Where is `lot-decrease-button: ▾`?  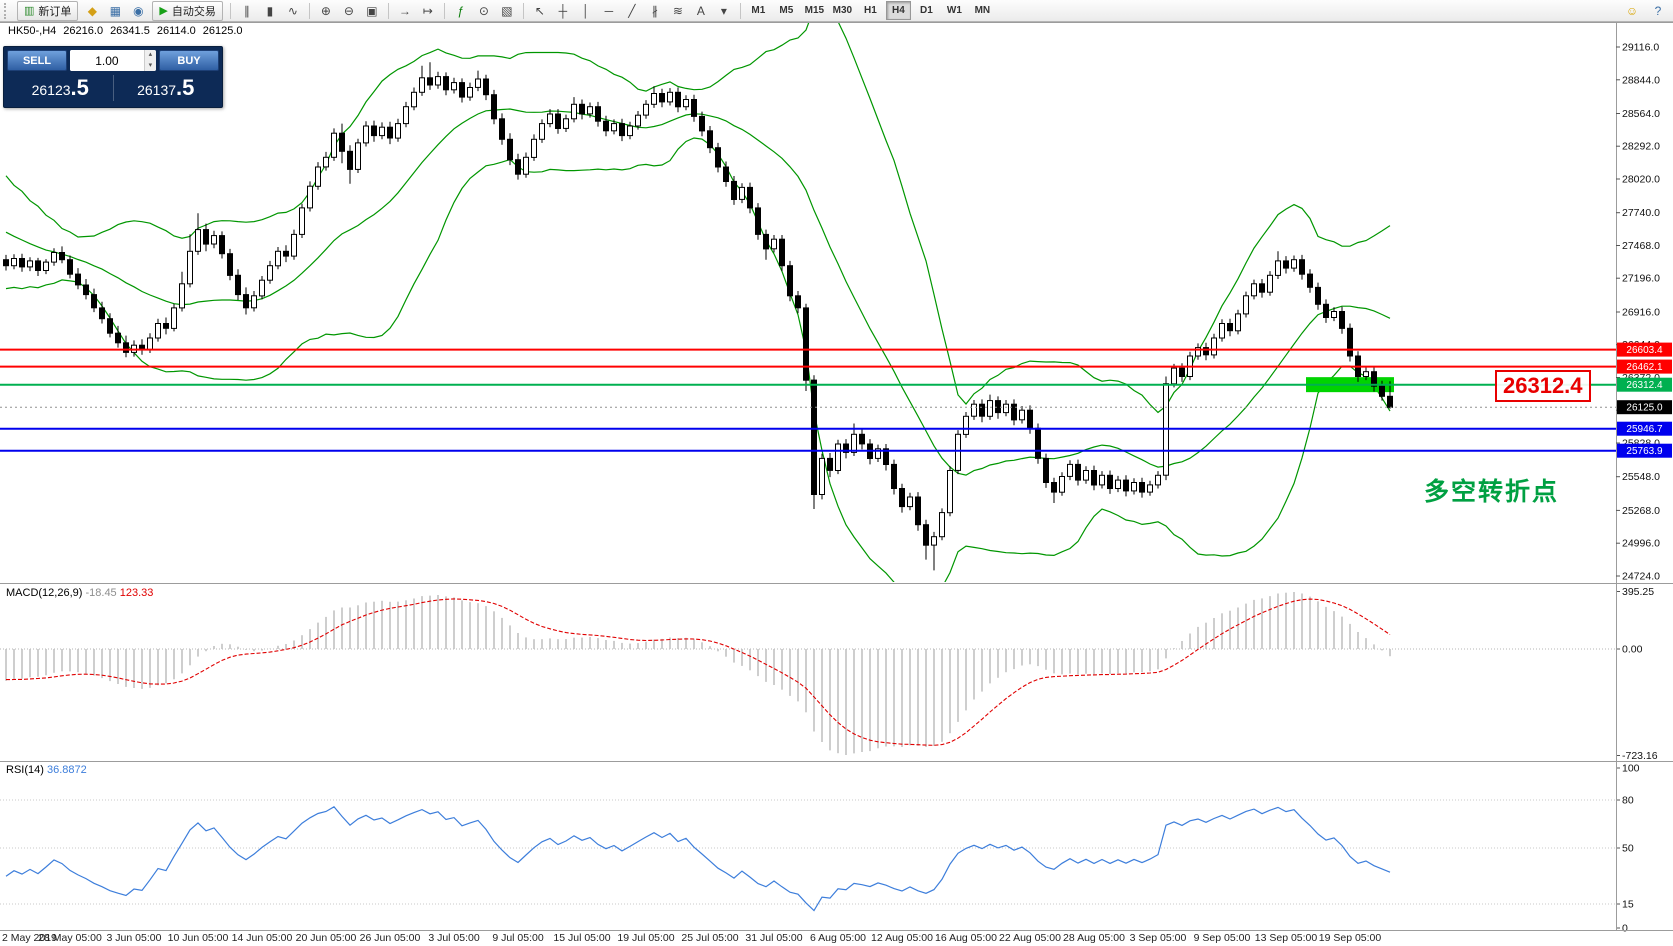 lot-decrease-button: ▾ is located at coordinates (150, 65).